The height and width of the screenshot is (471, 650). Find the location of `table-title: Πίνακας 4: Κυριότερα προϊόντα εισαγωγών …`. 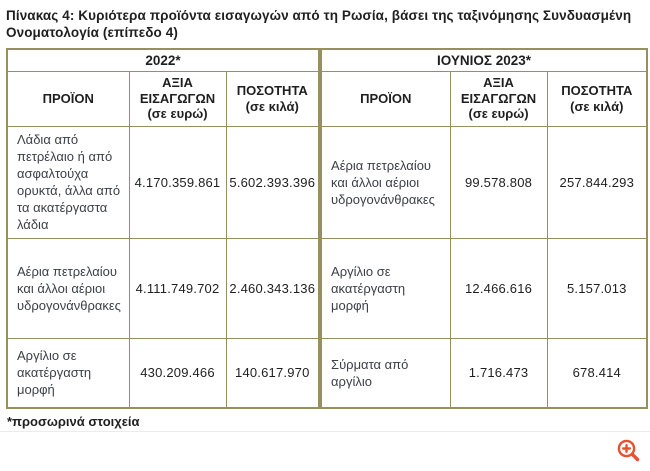

table-title: Πίνακας 4: Κυριότερα προϊόντα εισαγωγών … is located at coordinates (319, 24).